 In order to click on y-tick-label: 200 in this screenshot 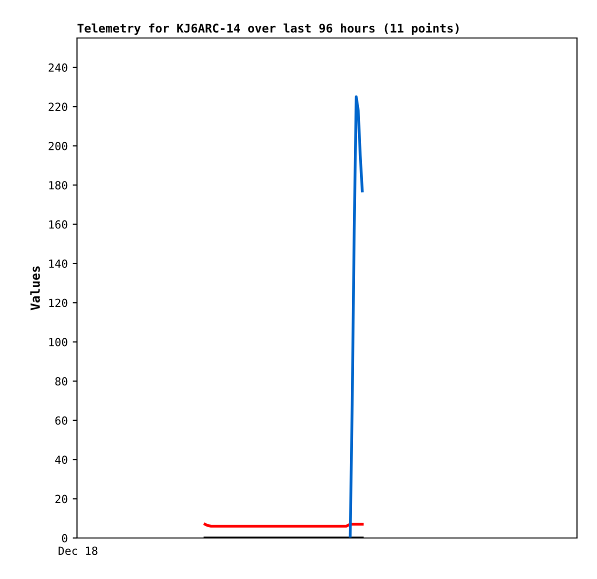, I will do `click(58, 146)`.